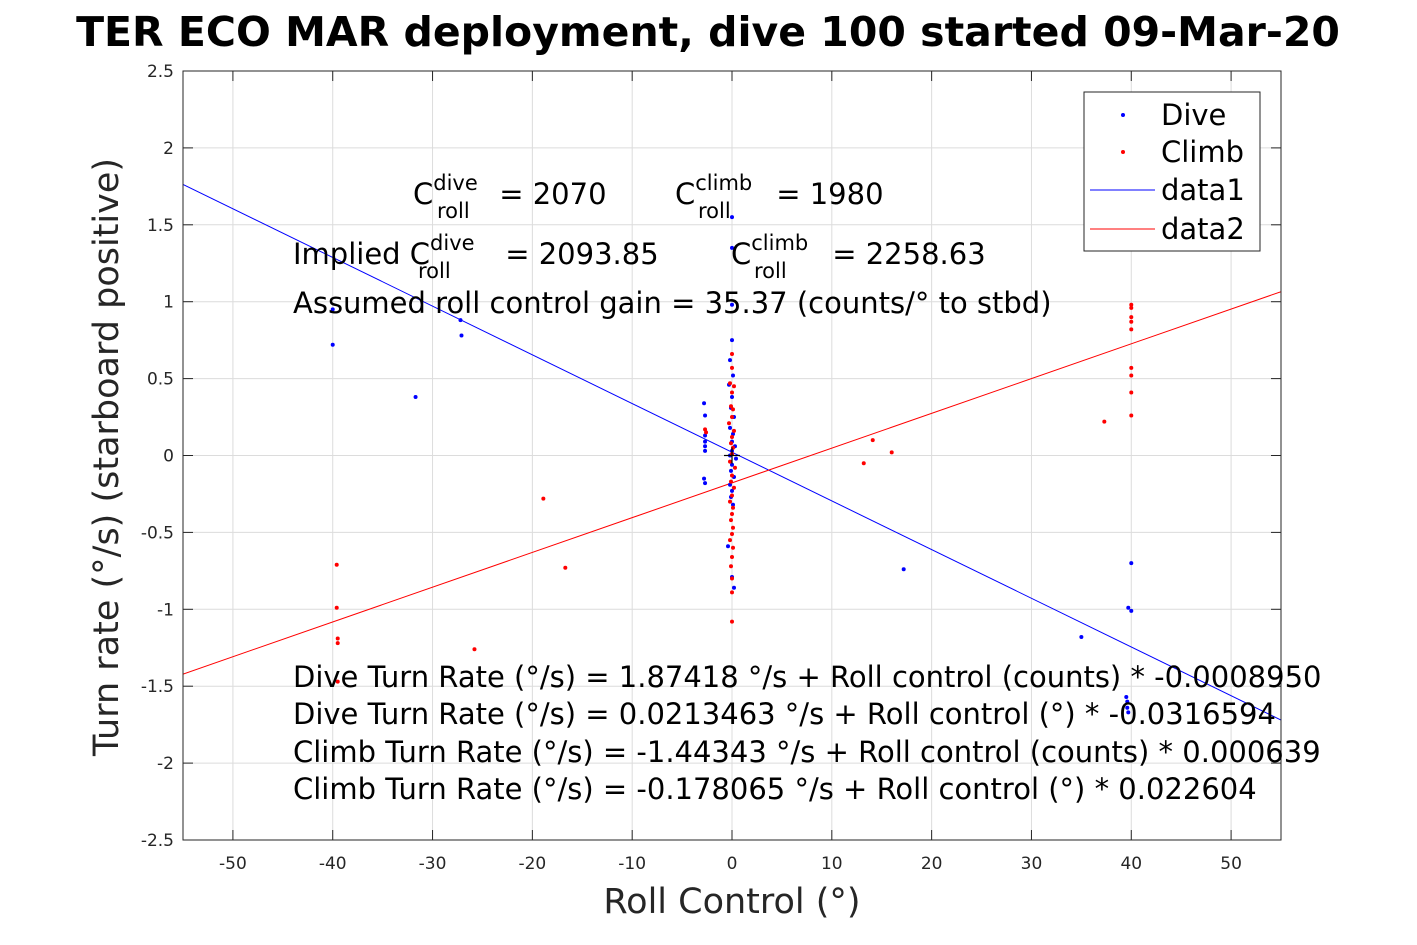  What do you see at coordinates (1123, 115) in the screenshot?
I see `legend-marker-dive` at bounding box center [1123, 115].